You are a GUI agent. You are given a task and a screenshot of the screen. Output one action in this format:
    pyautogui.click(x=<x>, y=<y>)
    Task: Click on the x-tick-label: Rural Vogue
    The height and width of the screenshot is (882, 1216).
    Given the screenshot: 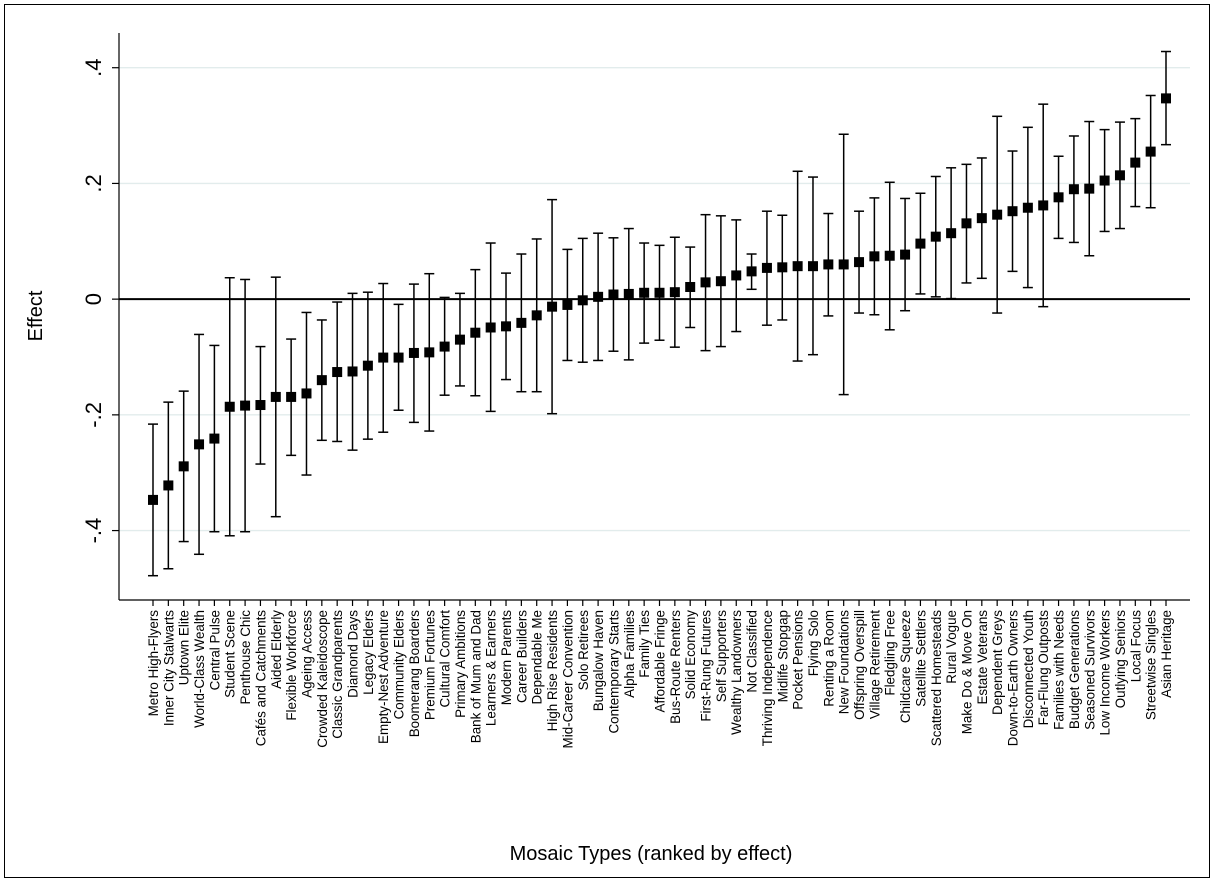 What is the action you would take?
    pyautogui.click(x=951, y=647)
    